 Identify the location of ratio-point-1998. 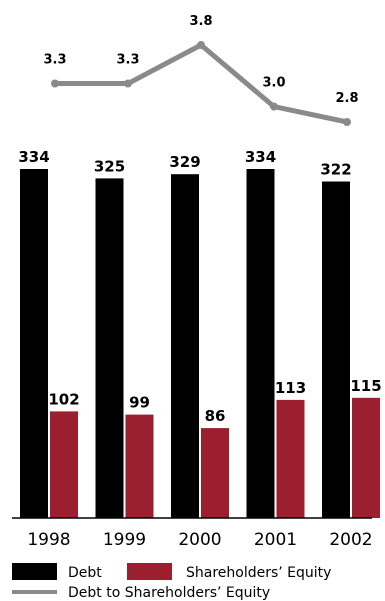
(55, 83).